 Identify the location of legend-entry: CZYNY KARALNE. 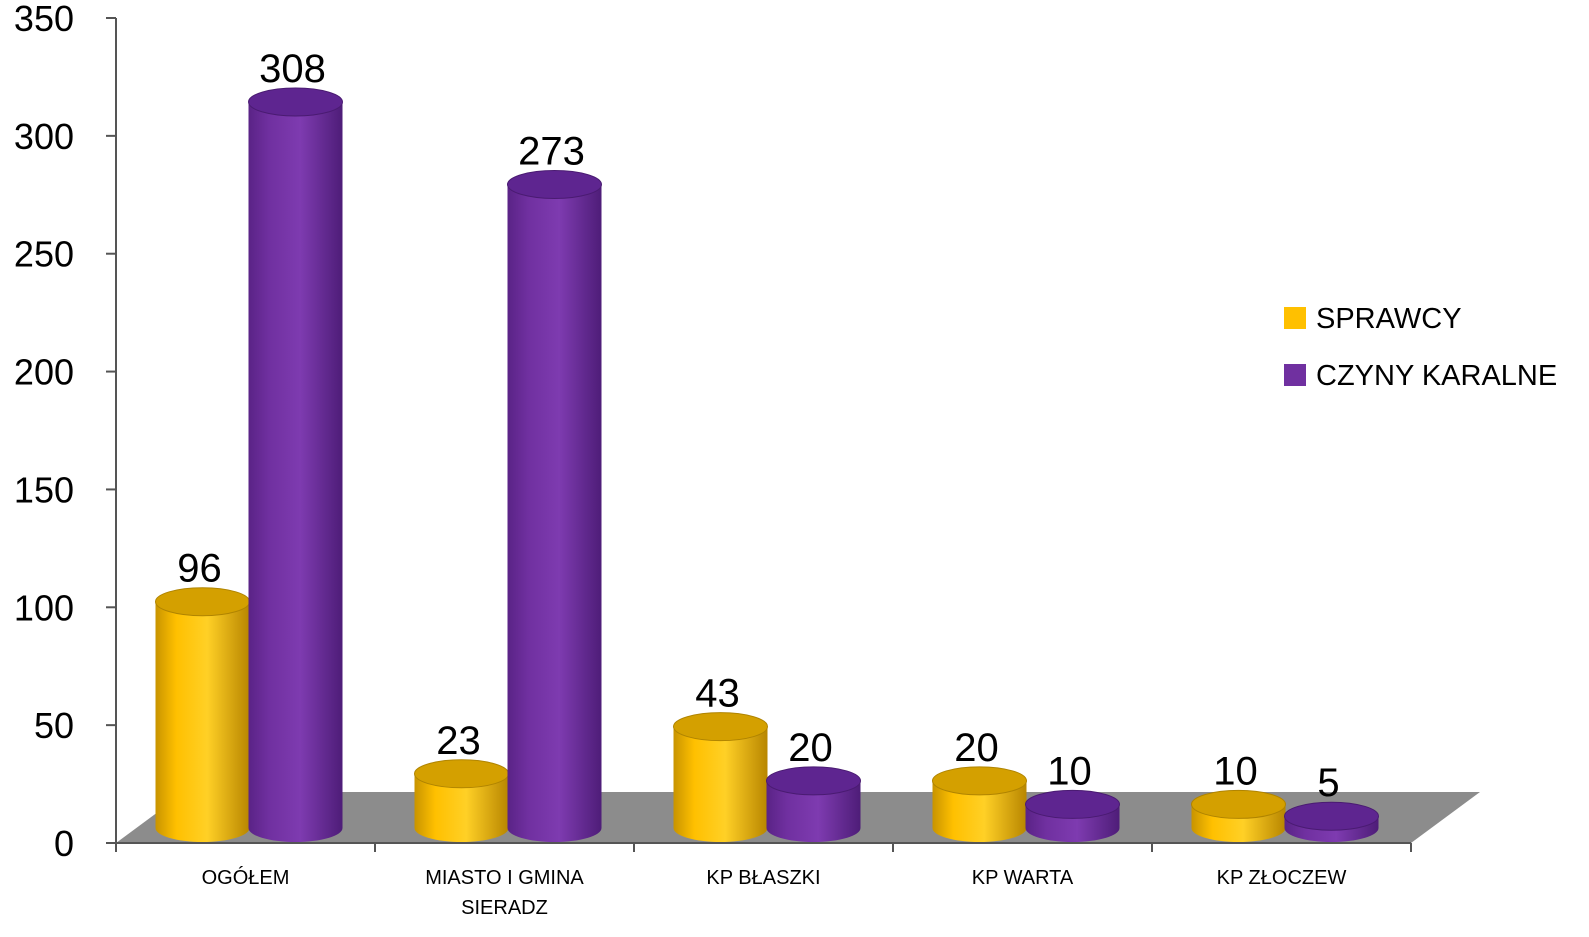
(1420, 376).